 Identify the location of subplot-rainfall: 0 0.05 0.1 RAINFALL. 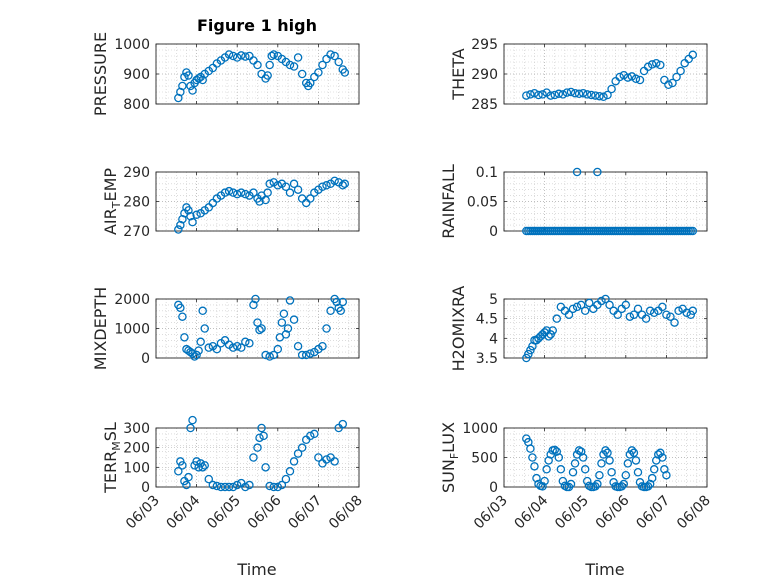
(573, 202).